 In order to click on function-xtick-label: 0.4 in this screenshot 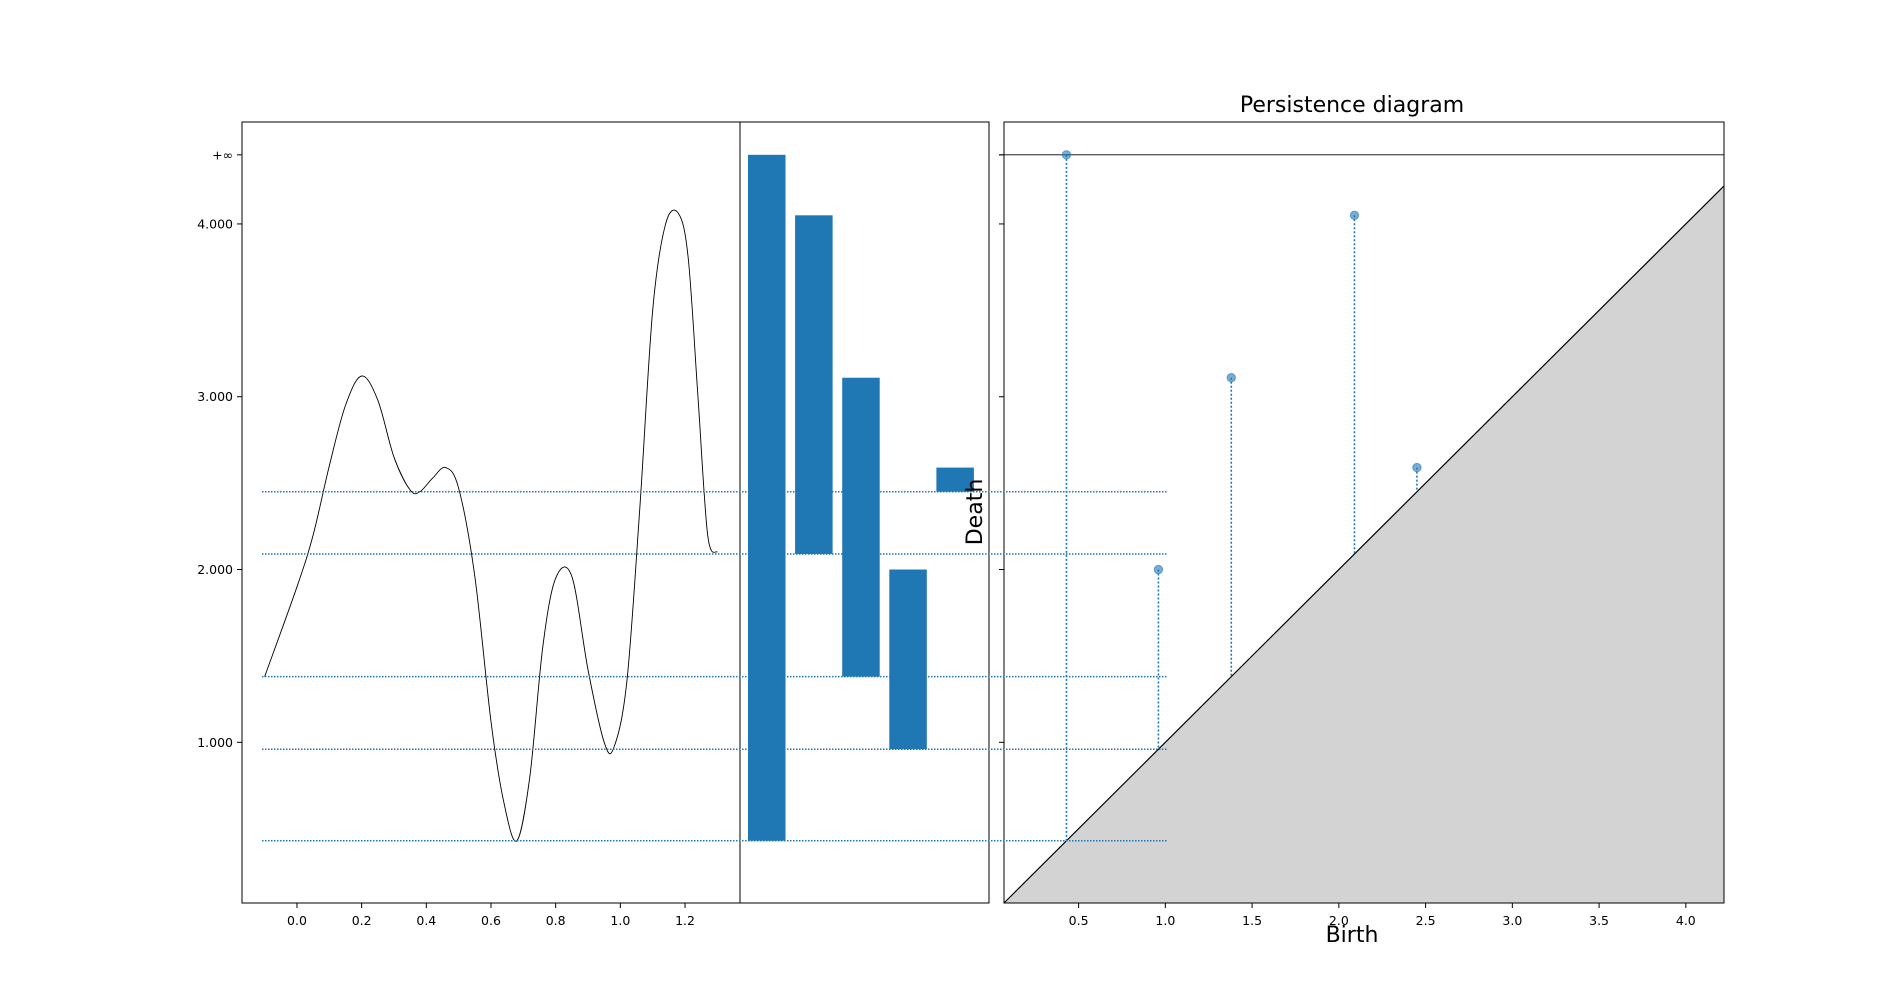, I will do `click(426, 920)`.